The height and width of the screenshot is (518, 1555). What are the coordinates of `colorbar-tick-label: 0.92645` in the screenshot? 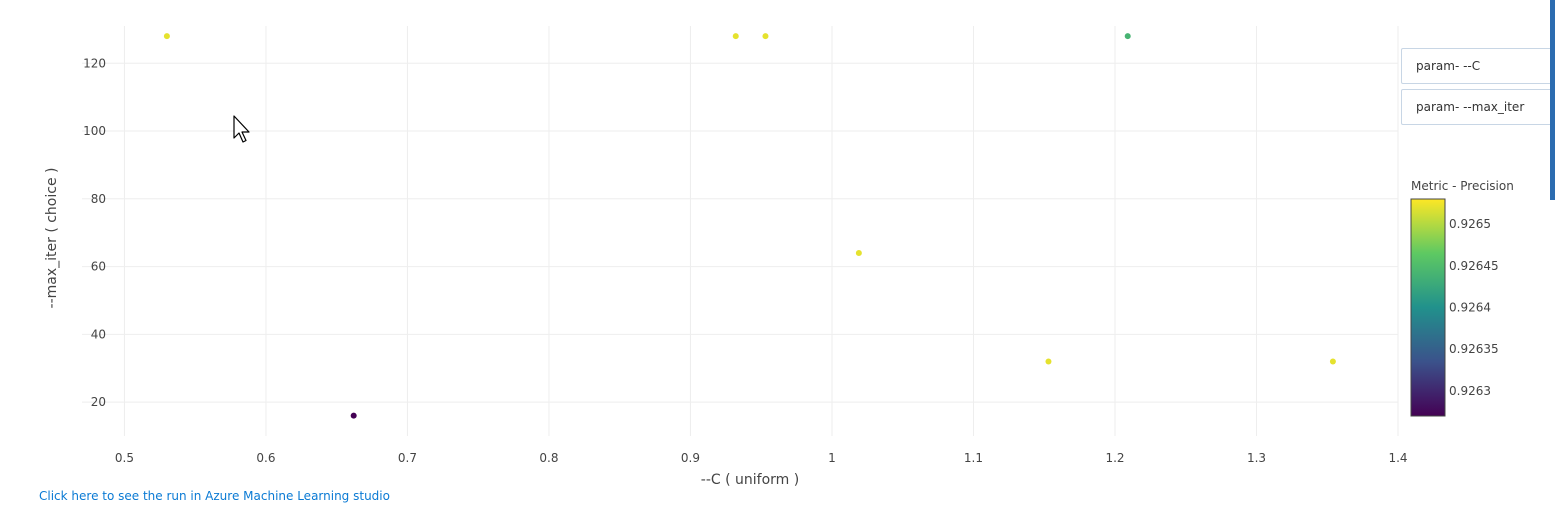 It's located at (1474, 266).